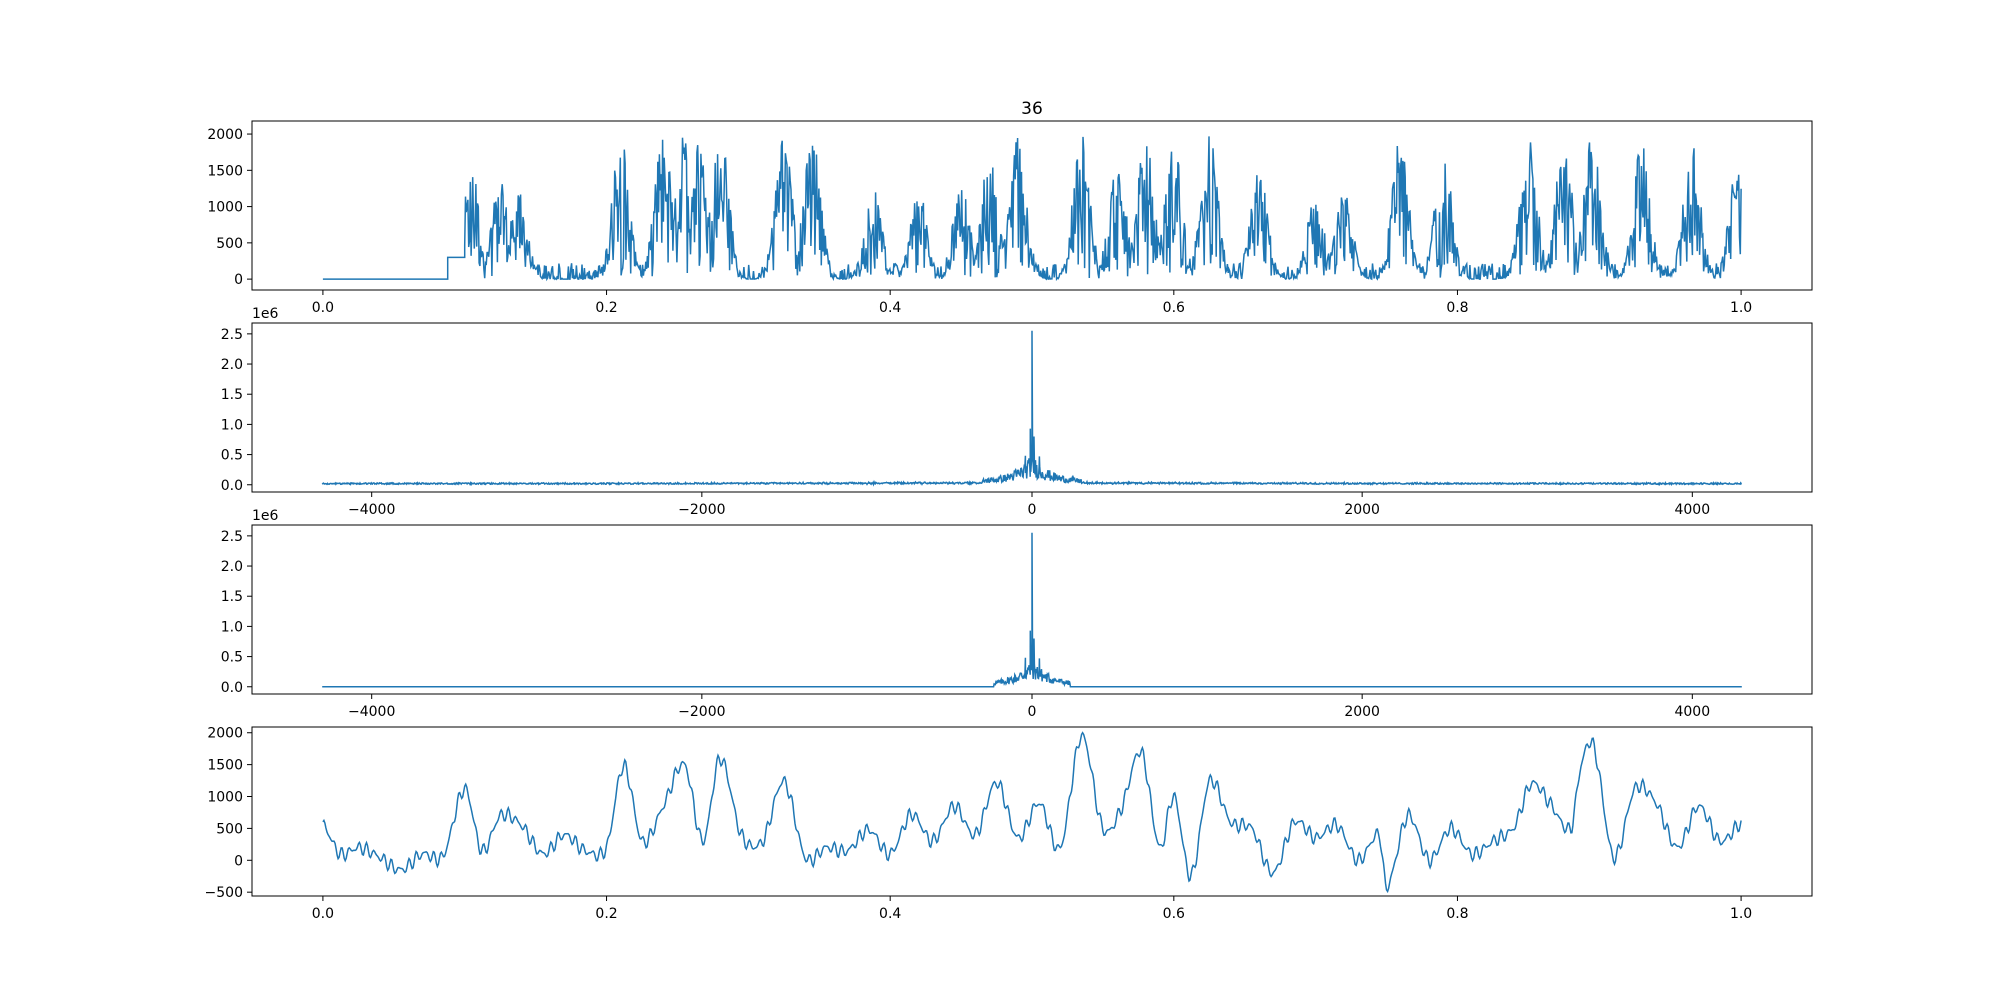 The height and width of the screenshot is (1000, 2000). What do you see at coordinates (224, 893) in the screenshot?
I see `y-tick-label: −500` at bounding box center [224, 893].